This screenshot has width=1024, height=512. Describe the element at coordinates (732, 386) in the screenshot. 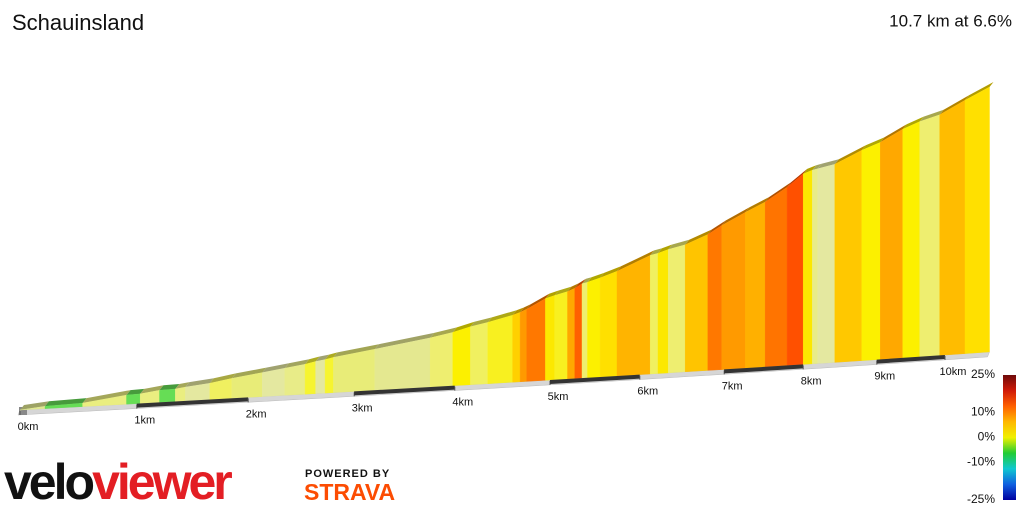

I see `x-tick-label: 7km` at that location.